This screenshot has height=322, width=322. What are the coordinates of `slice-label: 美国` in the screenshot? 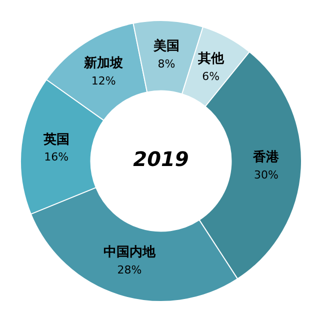 It's located at (166, 46).